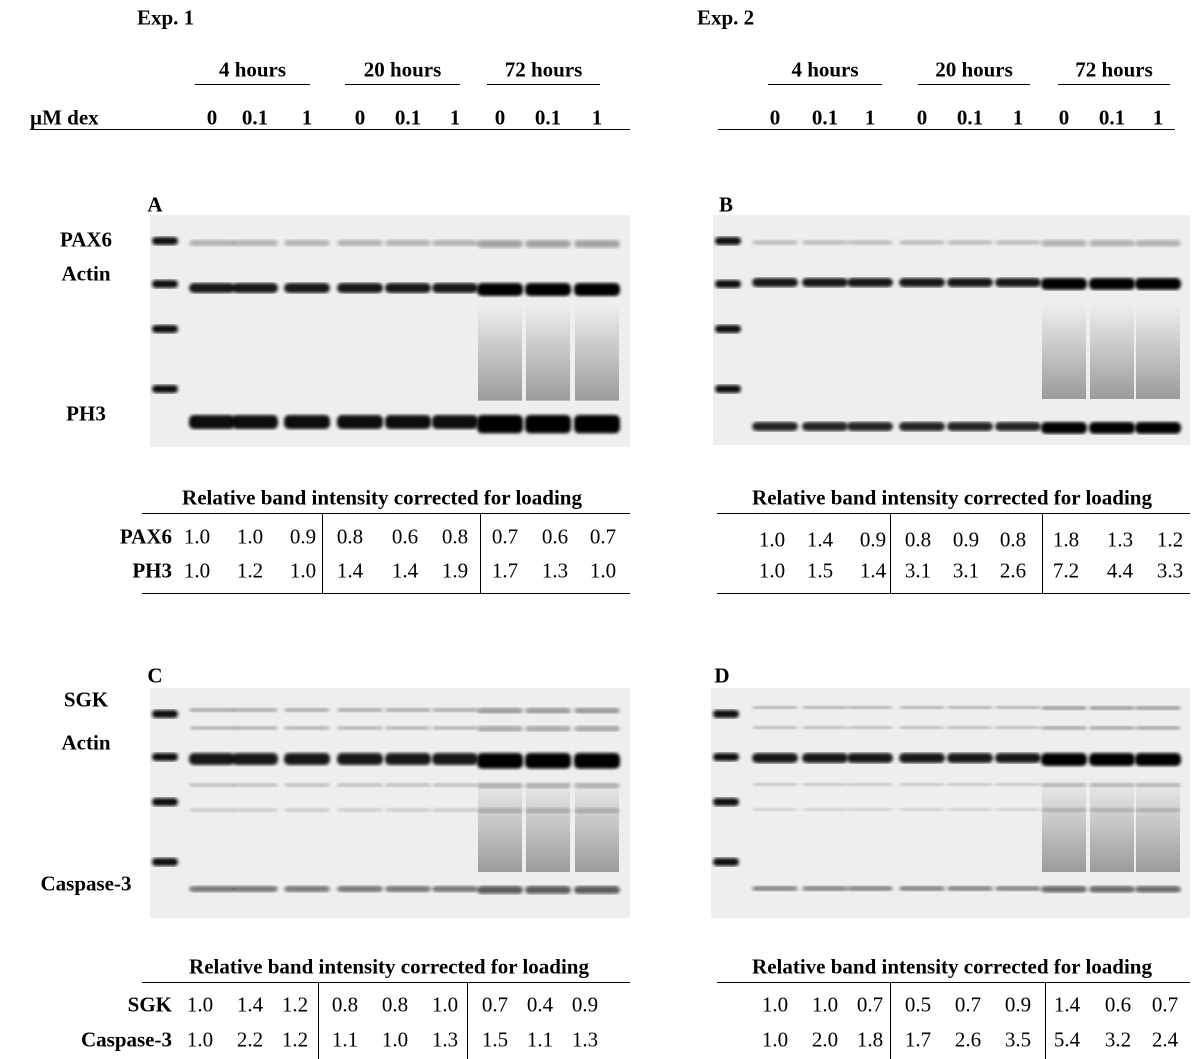 The width and height of the screenshot is (1192, 1059). I want to click on cell-value: 0.9, so click(966, 539).